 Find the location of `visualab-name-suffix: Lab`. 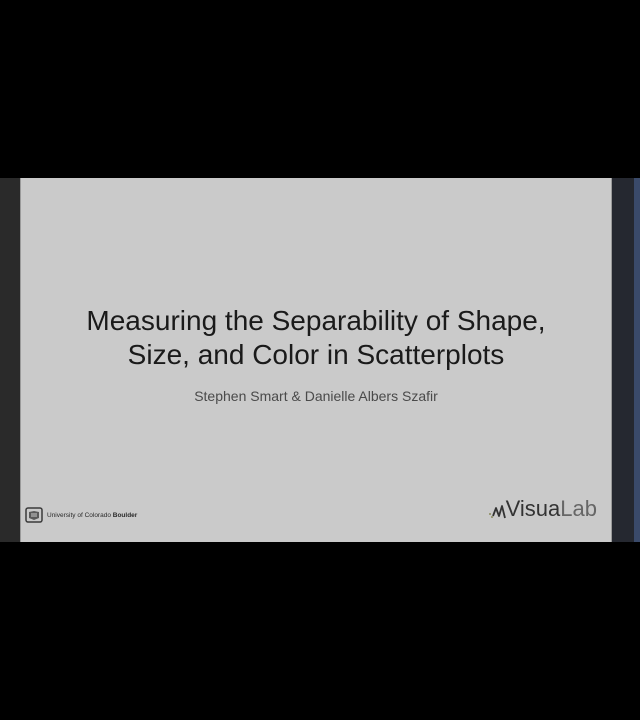

visualab-name-suffix: Lab is located at coordinates (578, 508).